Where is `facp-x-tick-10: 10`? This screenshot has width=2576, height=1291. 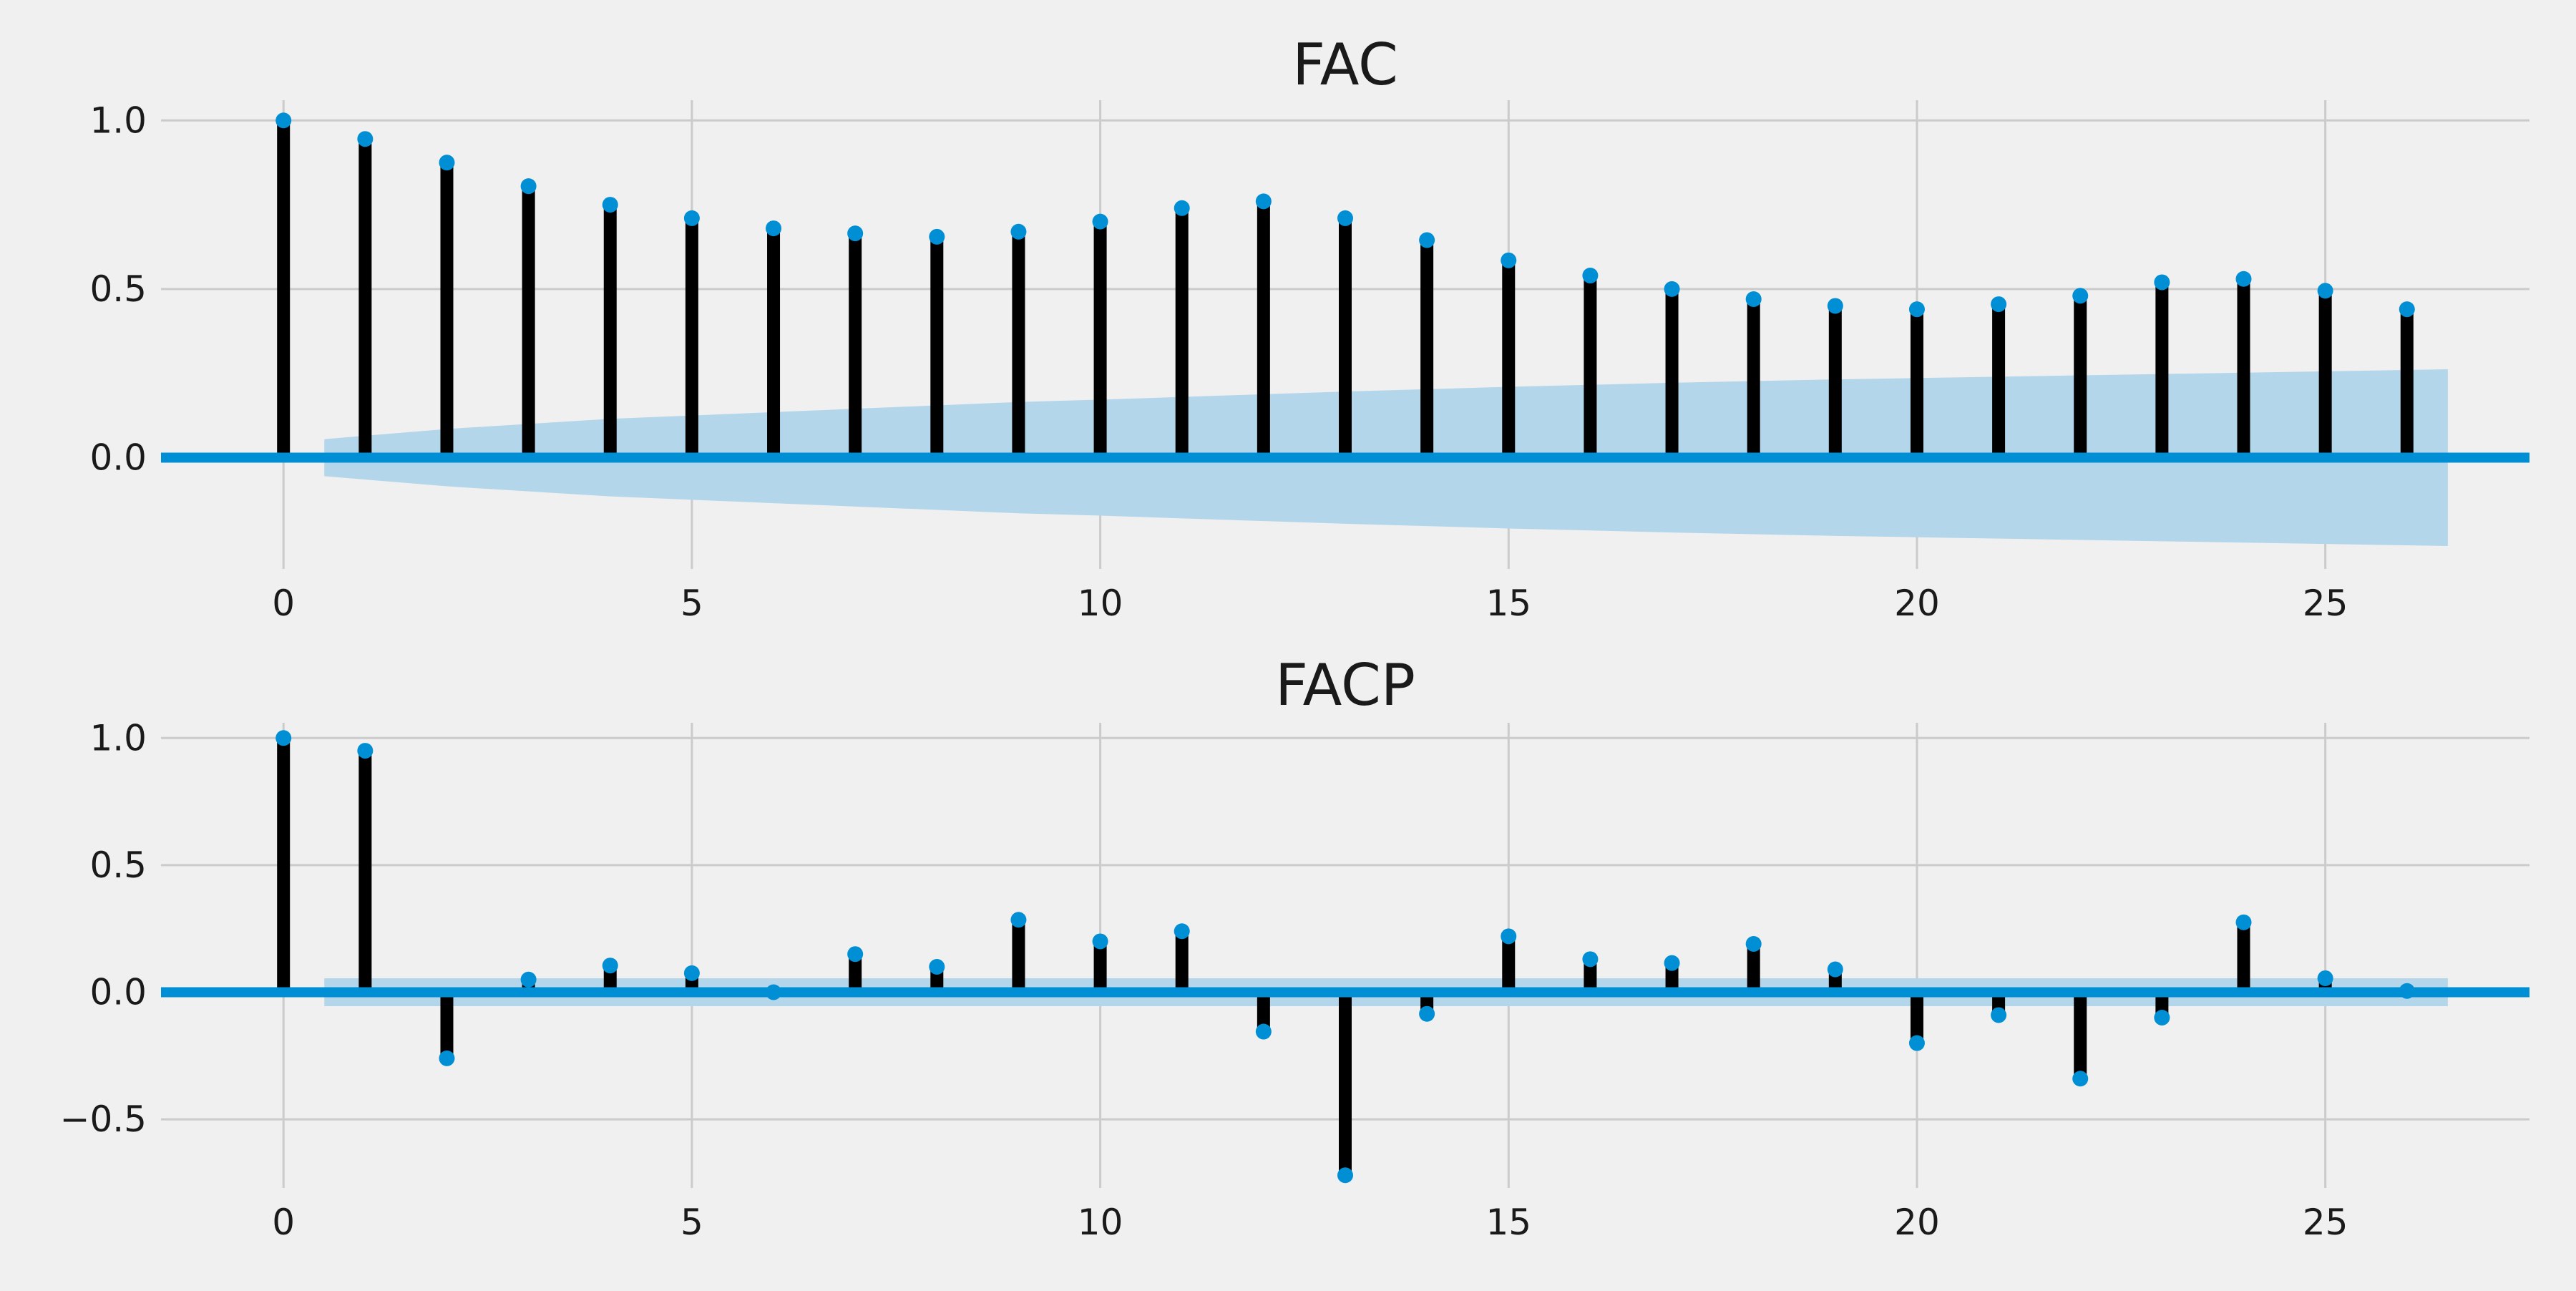 facp-x-tick-10: 10 is located at coordinates (1100, 1222).